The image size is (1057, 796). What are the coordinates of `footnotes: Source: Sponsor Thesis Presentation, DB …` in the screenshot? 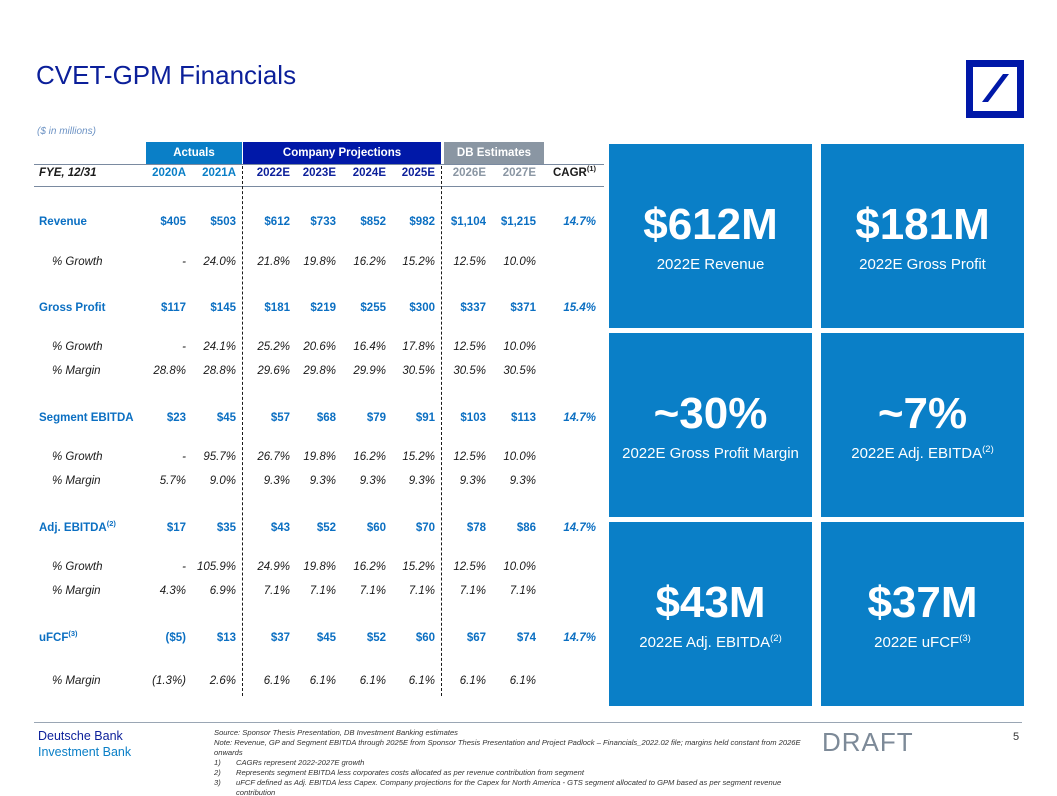 It's located at (514, 762).